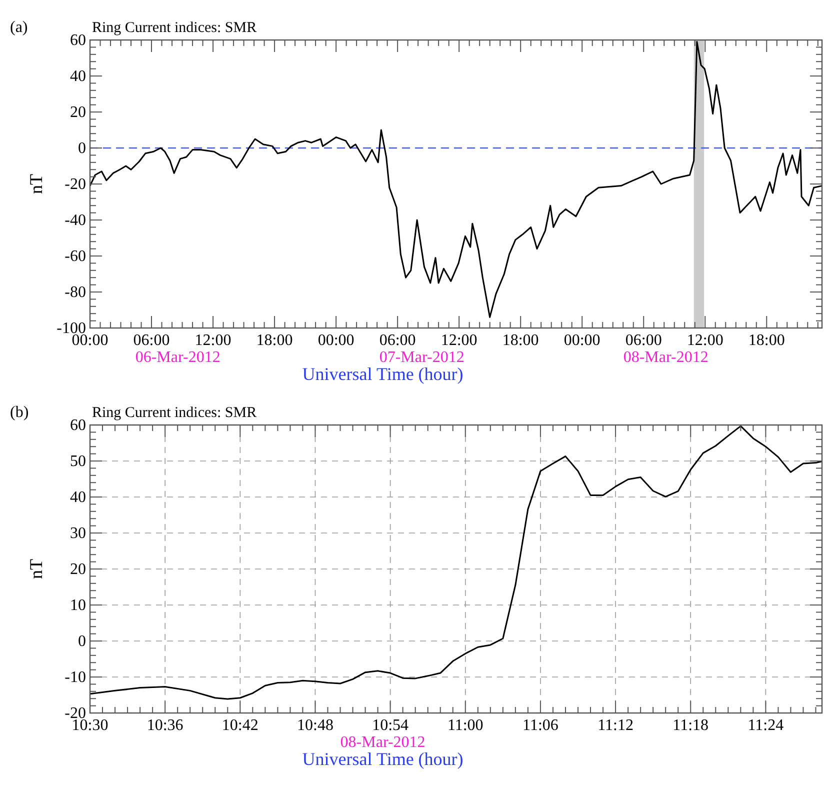  What do you see at coordinates (75, 292) in the screenshot?
I see `y-tick-label: -80` at bounding box center [75, 292].